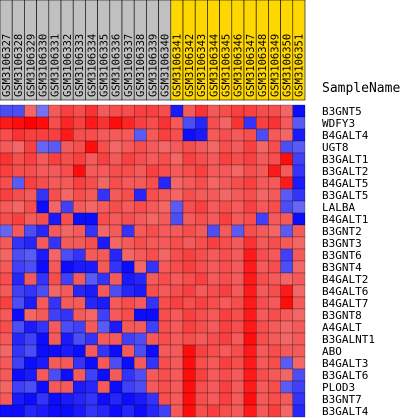 Image resolution: width=419 pixels, height=418 pixels. What do you see at coordinates (31, 65) in the screenshot?
I see `sample-label: GSM3106329` at bounding box center [31, 65].